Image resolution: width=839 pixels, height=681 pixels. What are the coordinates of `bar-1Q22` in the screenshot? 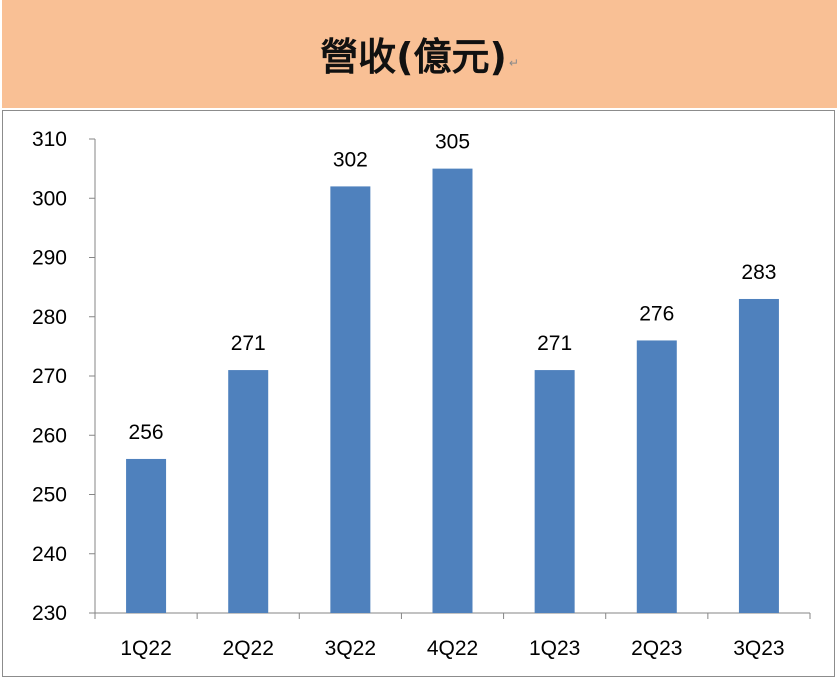 It's located at (146, 535).